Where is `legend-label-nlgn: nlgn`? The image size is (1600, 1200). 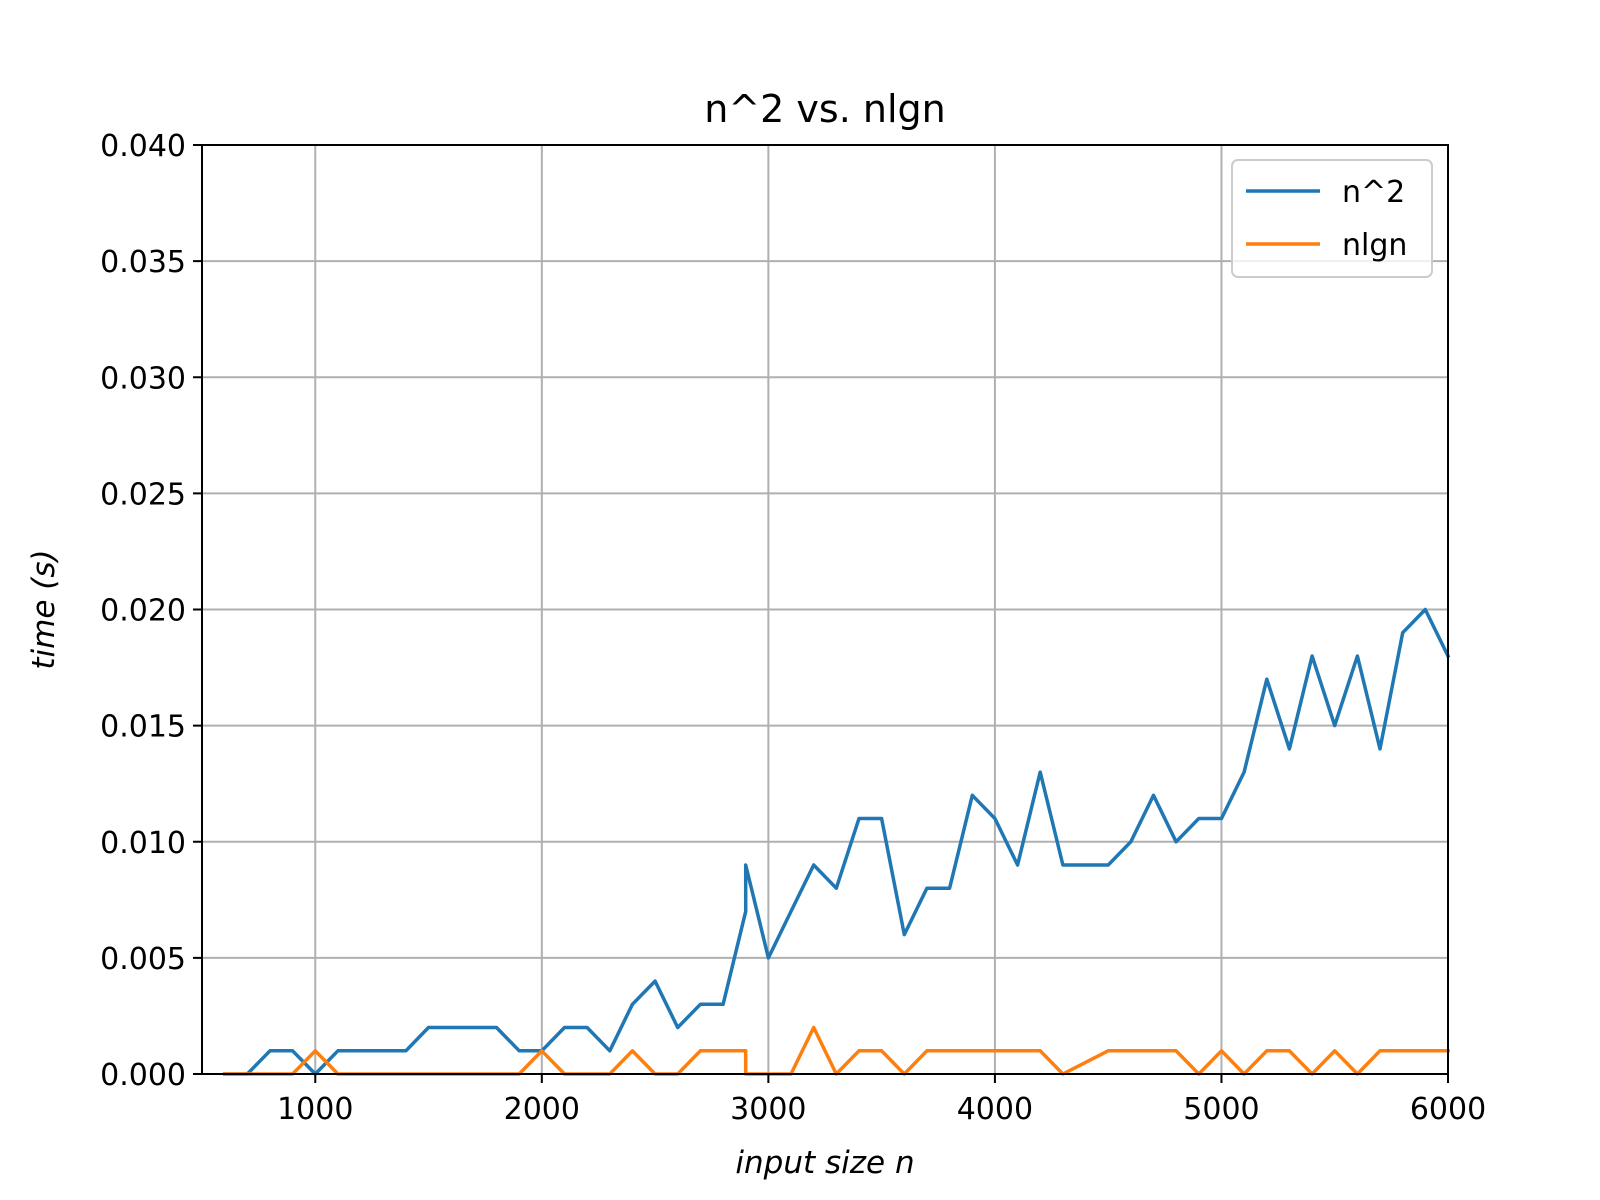 legend-label-nlgn: nlgn is located at coordinates (1374, 245).